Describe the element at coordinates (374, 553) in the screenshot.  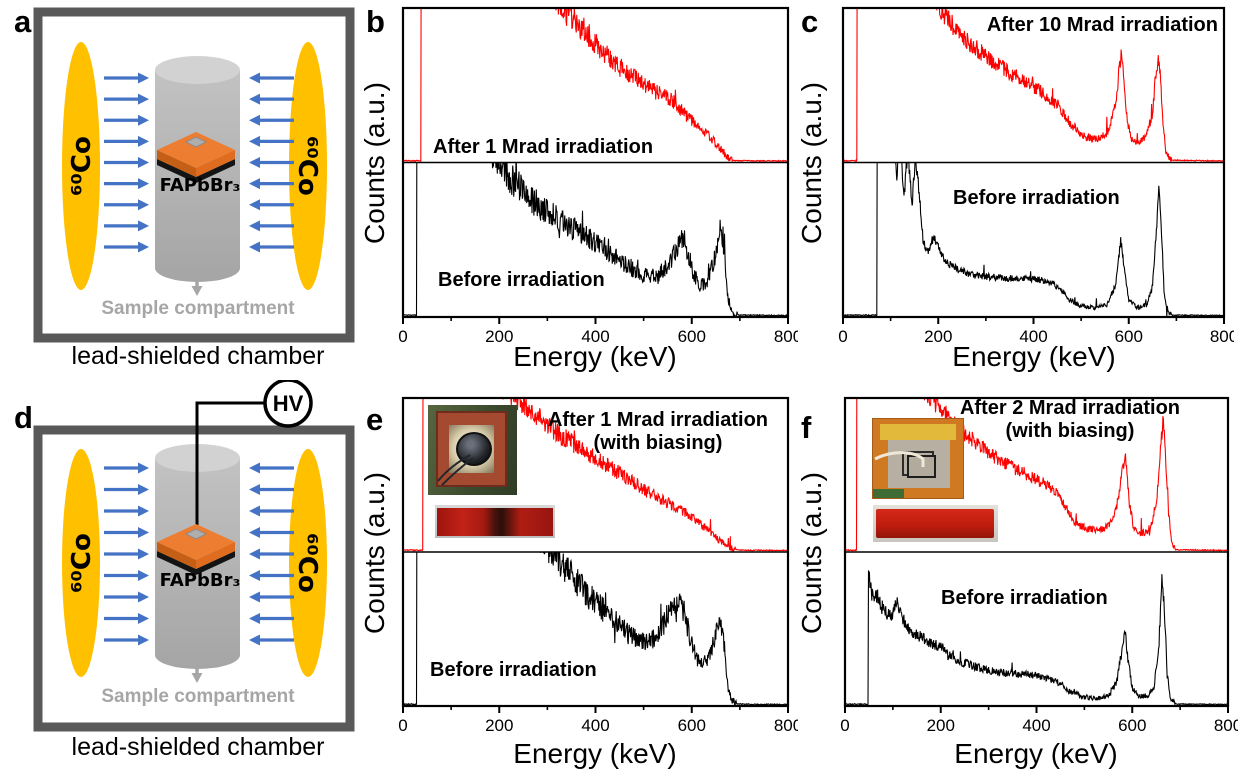
I see `y-axis-label-e: Counts (a.u.)` at that location.